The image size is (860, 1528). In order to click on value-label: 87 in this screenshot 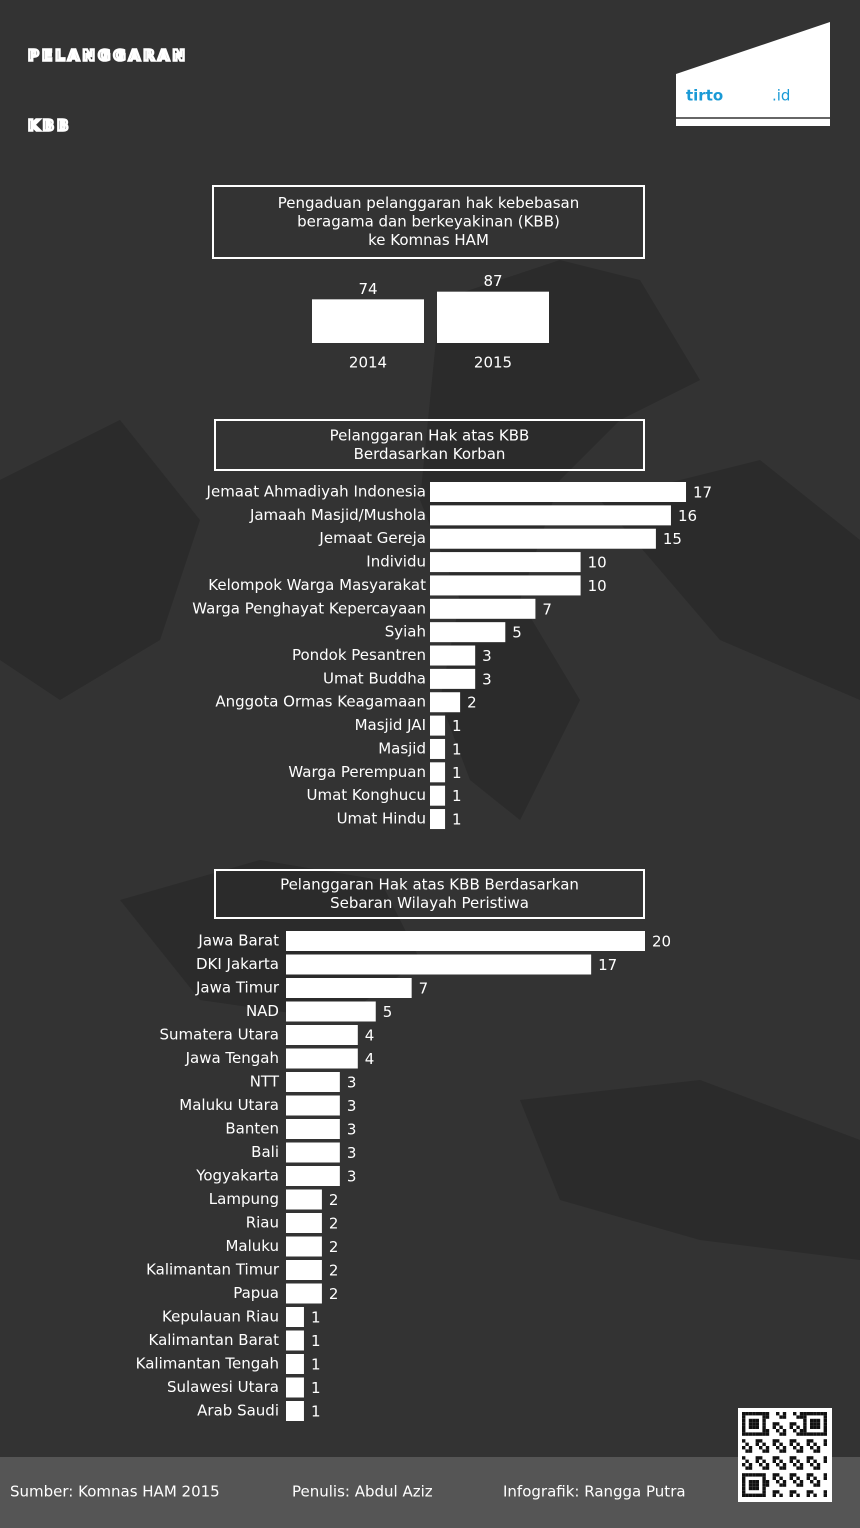, I will do `click(492, 281)`.